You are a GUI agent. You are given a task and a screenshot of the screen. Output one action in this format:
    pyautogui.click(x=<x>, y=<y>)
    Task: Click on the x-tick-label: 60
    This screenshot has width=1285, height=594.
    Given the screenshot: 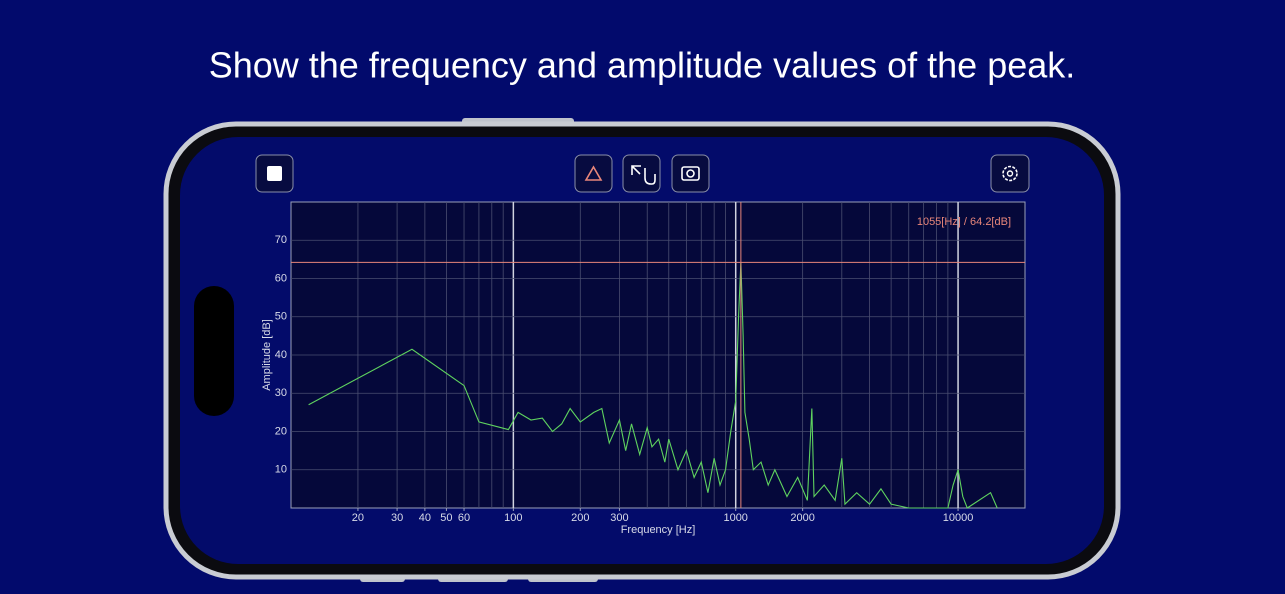 What is the action you would take?
    pyautogui.click(x=464, y=518)
    